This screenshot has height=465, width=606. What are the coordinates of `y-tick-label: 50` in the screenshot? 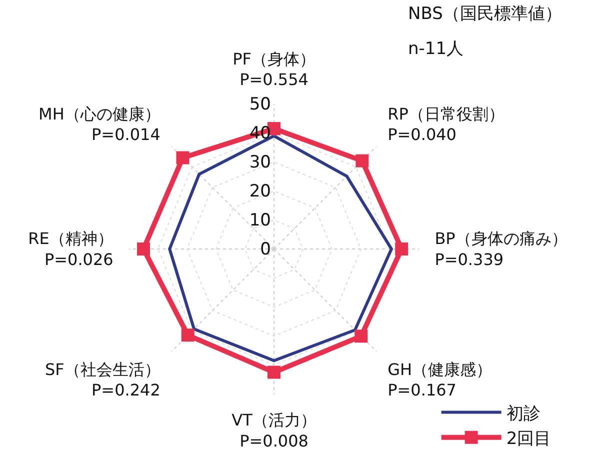 It's located at (260, 104).